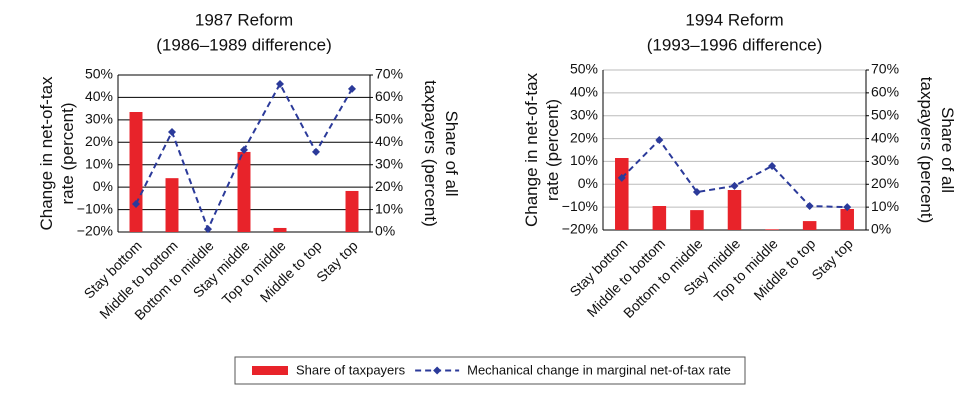  What do you see at coordinates (244, 44) in the screenshot?
I see `chart-subtitle: (1986–1989 difference)` at bounding box center [244, 44].